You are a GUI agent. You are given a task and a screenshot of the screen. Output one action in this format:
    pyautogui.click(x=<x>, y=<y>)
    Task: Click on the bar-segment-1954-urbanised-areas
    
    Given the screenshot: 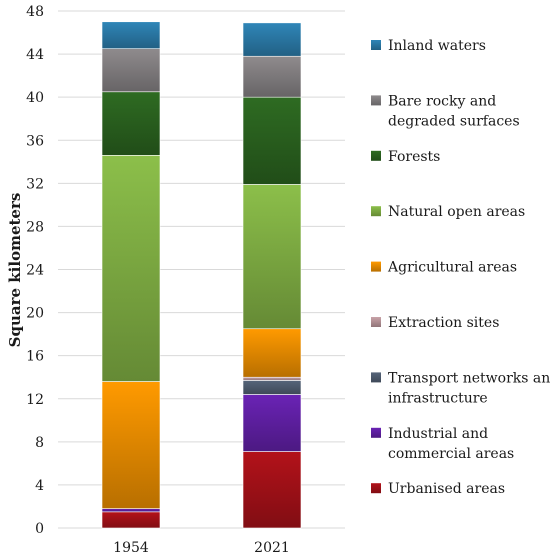 What is the action you would take?
    pyautogui.click(x=131, y=520)
    